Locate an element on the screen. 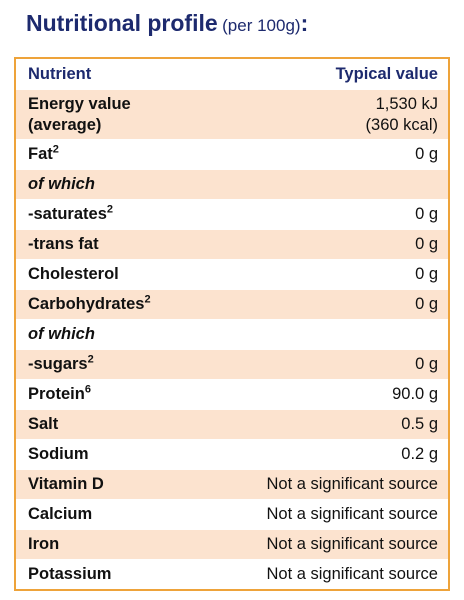 The width and height of the screenshot is (464, 600). nutrient-label: -trans fat is located at coordinates (63, 244).